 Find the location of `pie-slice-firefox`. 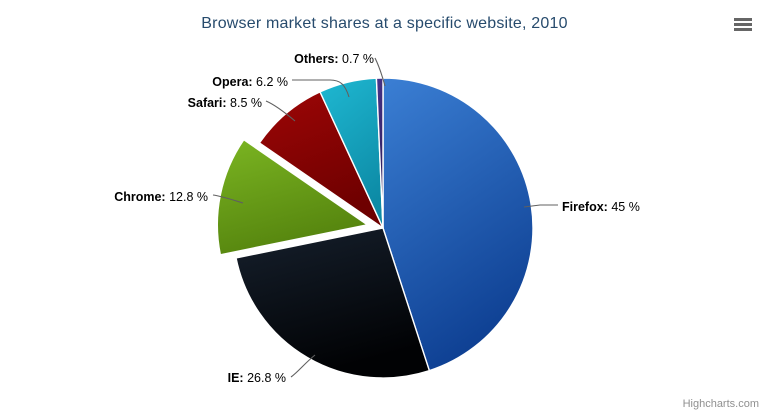

pie-slice-firefox is located at coordinates (458, 224).